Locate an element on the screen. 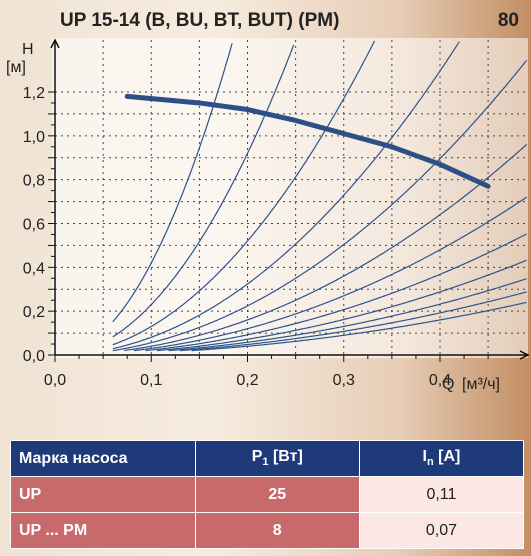 The height and width of the screenshot is (556, 531). x-axis-unit: [м³/ч] is located at coordinates (481, 384).